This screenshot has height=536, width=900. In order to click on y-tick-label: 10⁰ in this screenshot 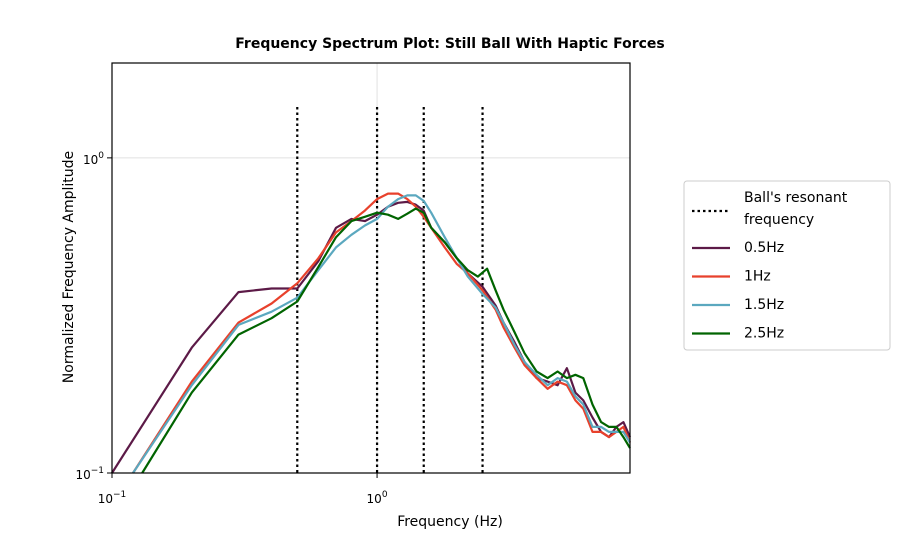, I will do `click(93, 159)`.